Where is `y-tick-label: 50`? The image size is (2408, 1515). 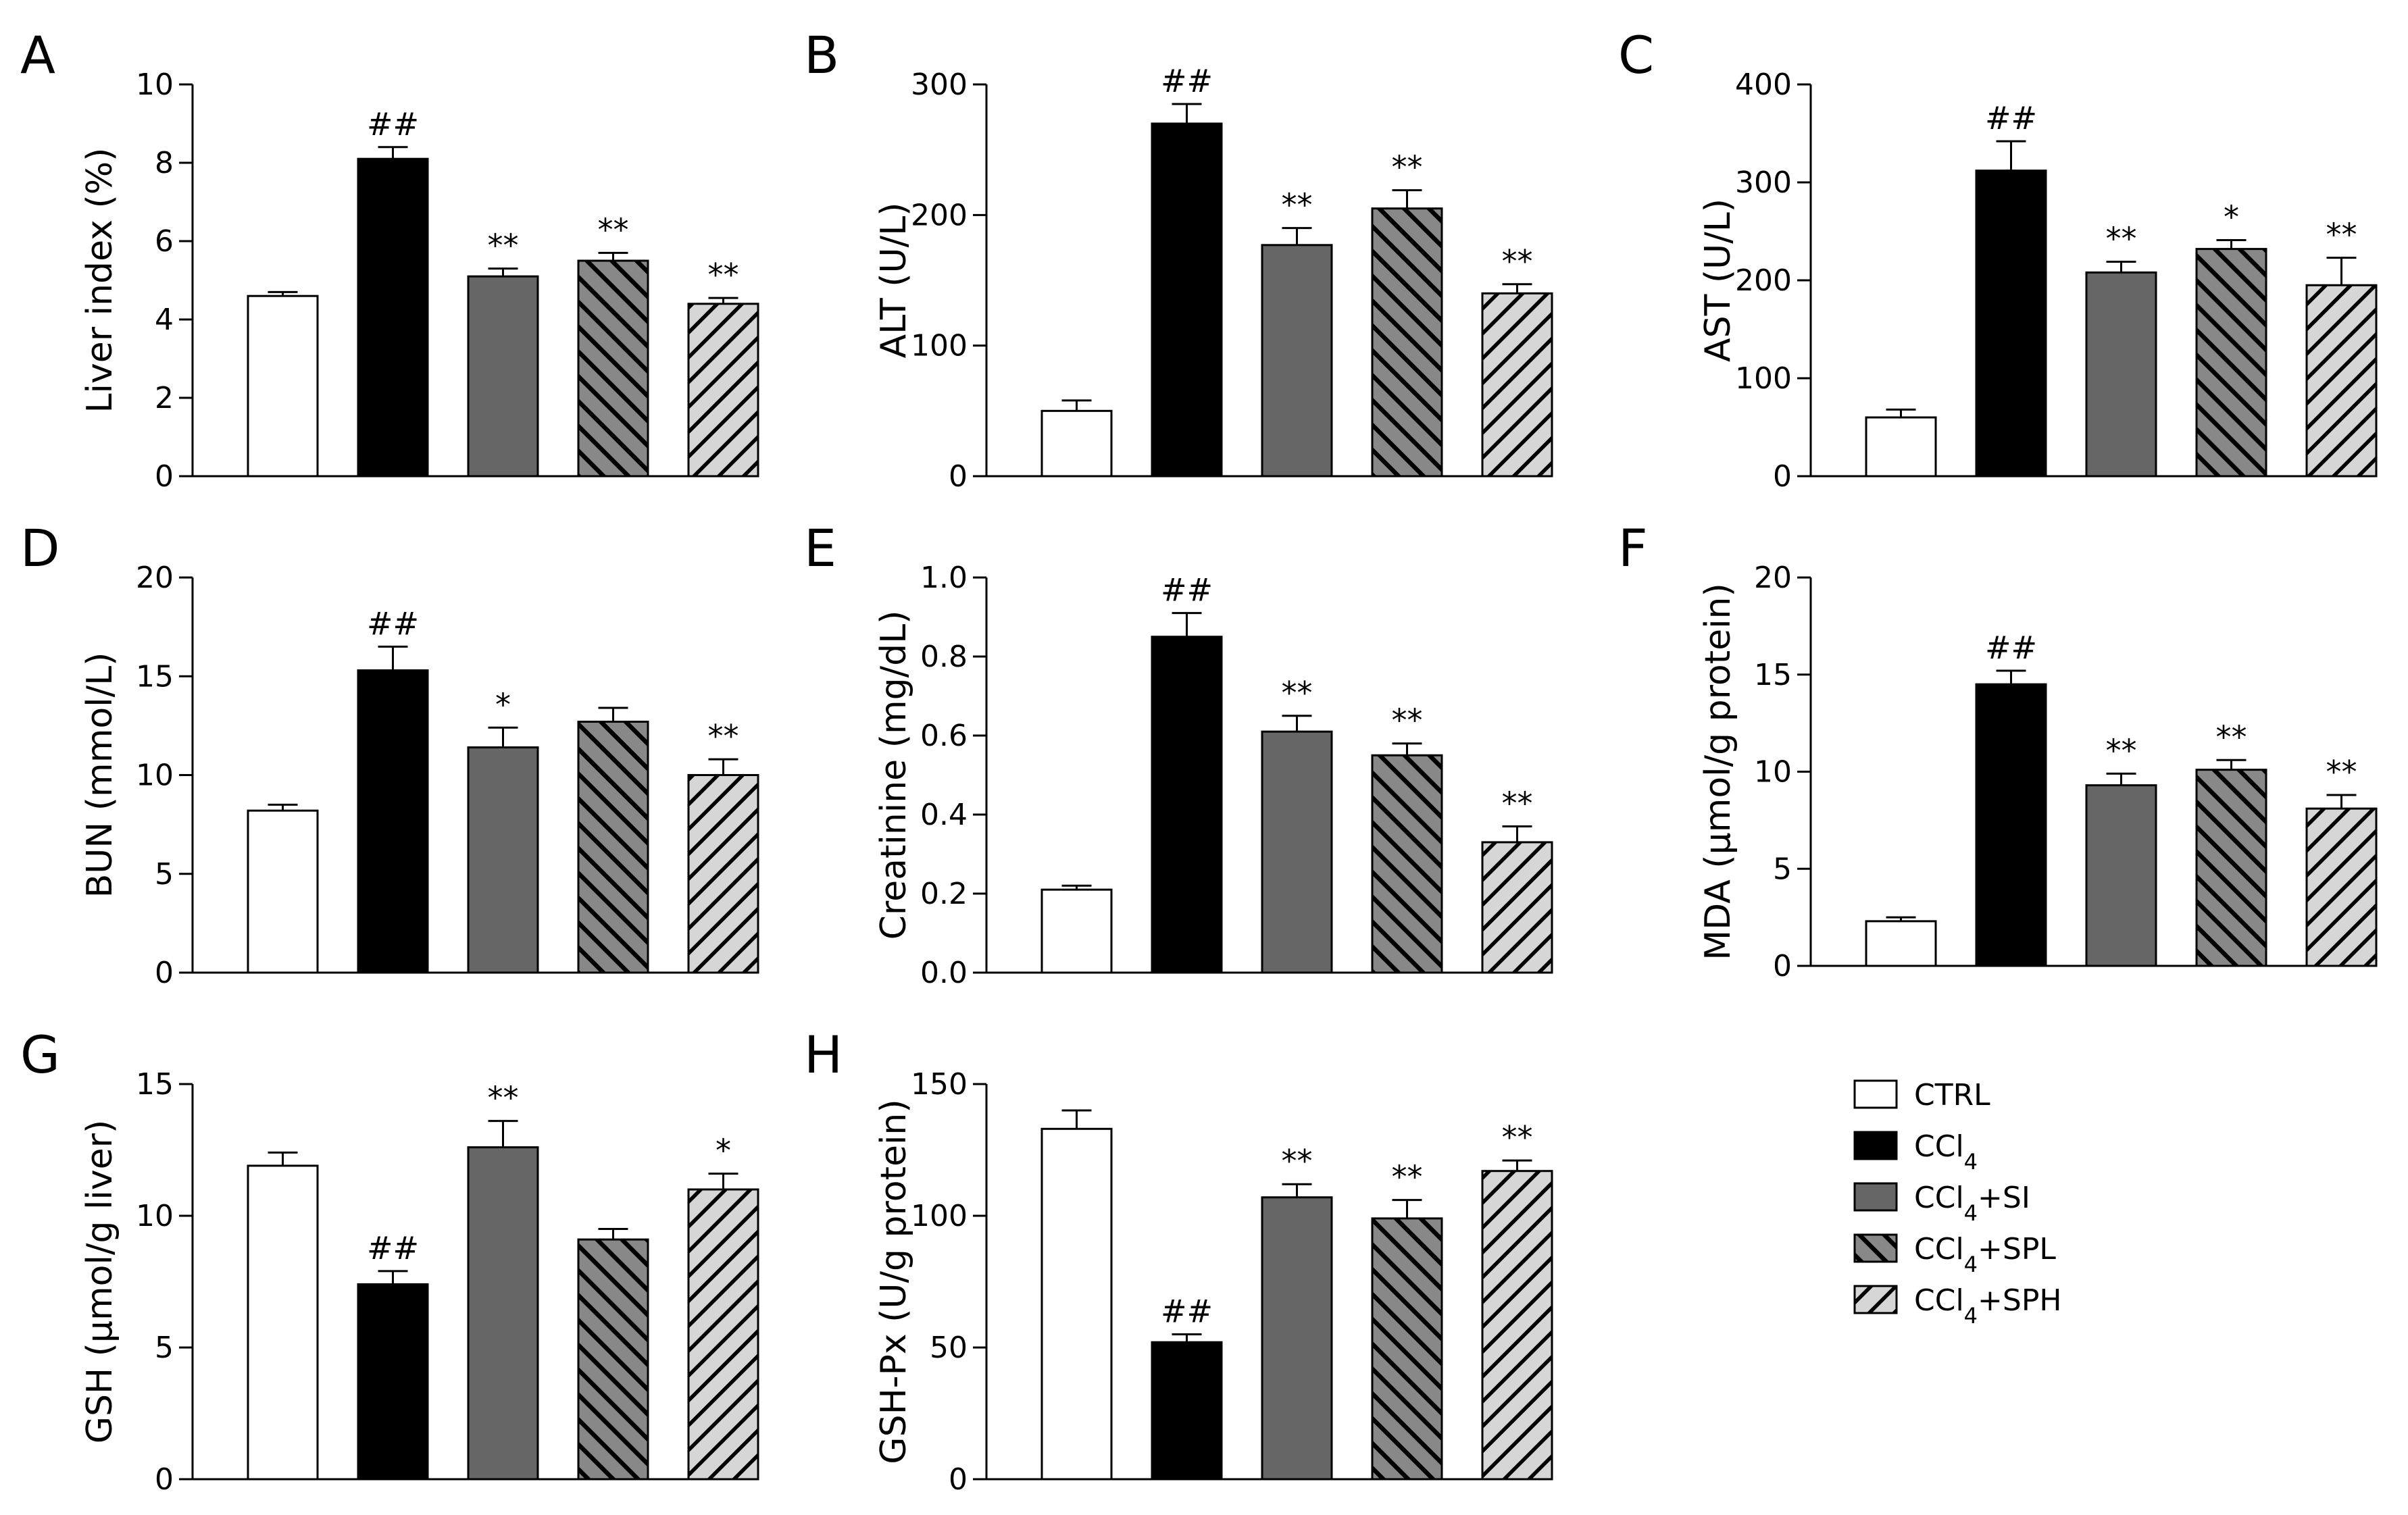
y-tick-label: 50 is located at coordinates (949, 1348).